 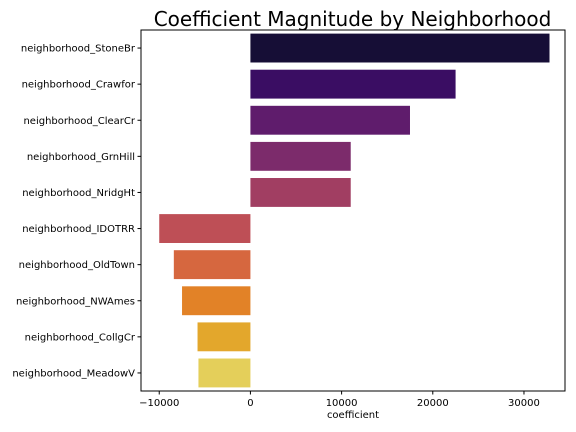 What do you see at coordinates (353, 84) in the screenshot?
I see `bar-neighborhood_Crawfor` at bounding box center [353, 84].